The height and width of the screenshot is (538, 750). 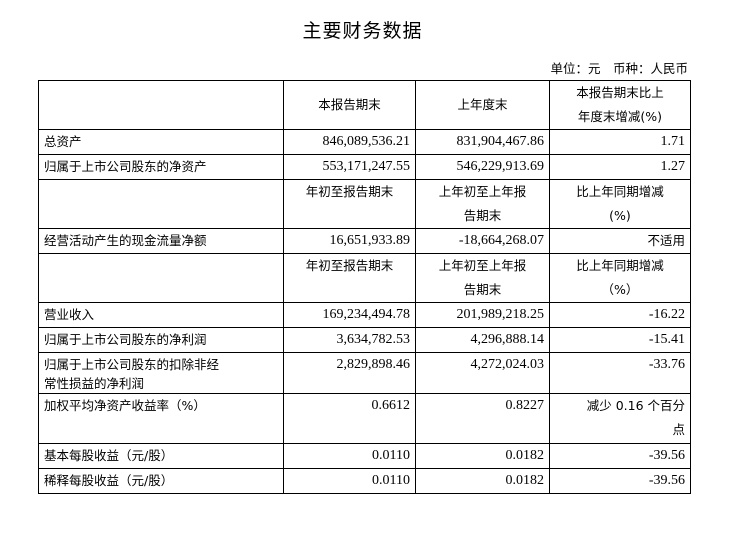 I want to click on table-row: 基本每股收益（元/股） 0.0110 0.0182 -39.56, so click(x=364, y=456).